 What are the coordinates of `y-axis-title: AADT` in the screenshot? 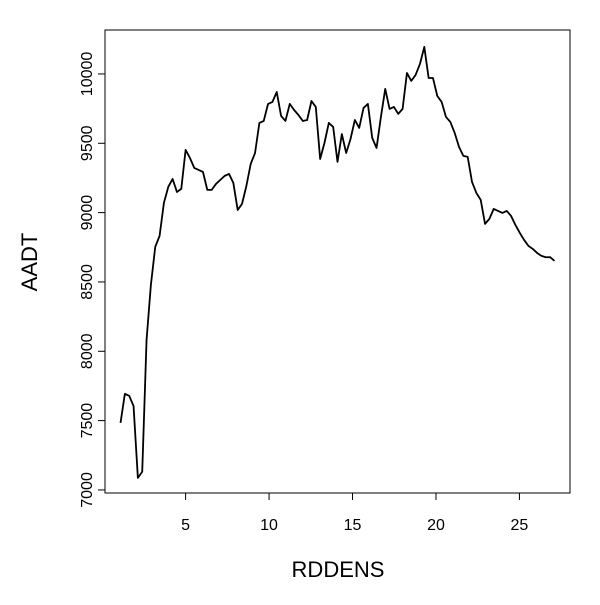 It's located at (29, 262).